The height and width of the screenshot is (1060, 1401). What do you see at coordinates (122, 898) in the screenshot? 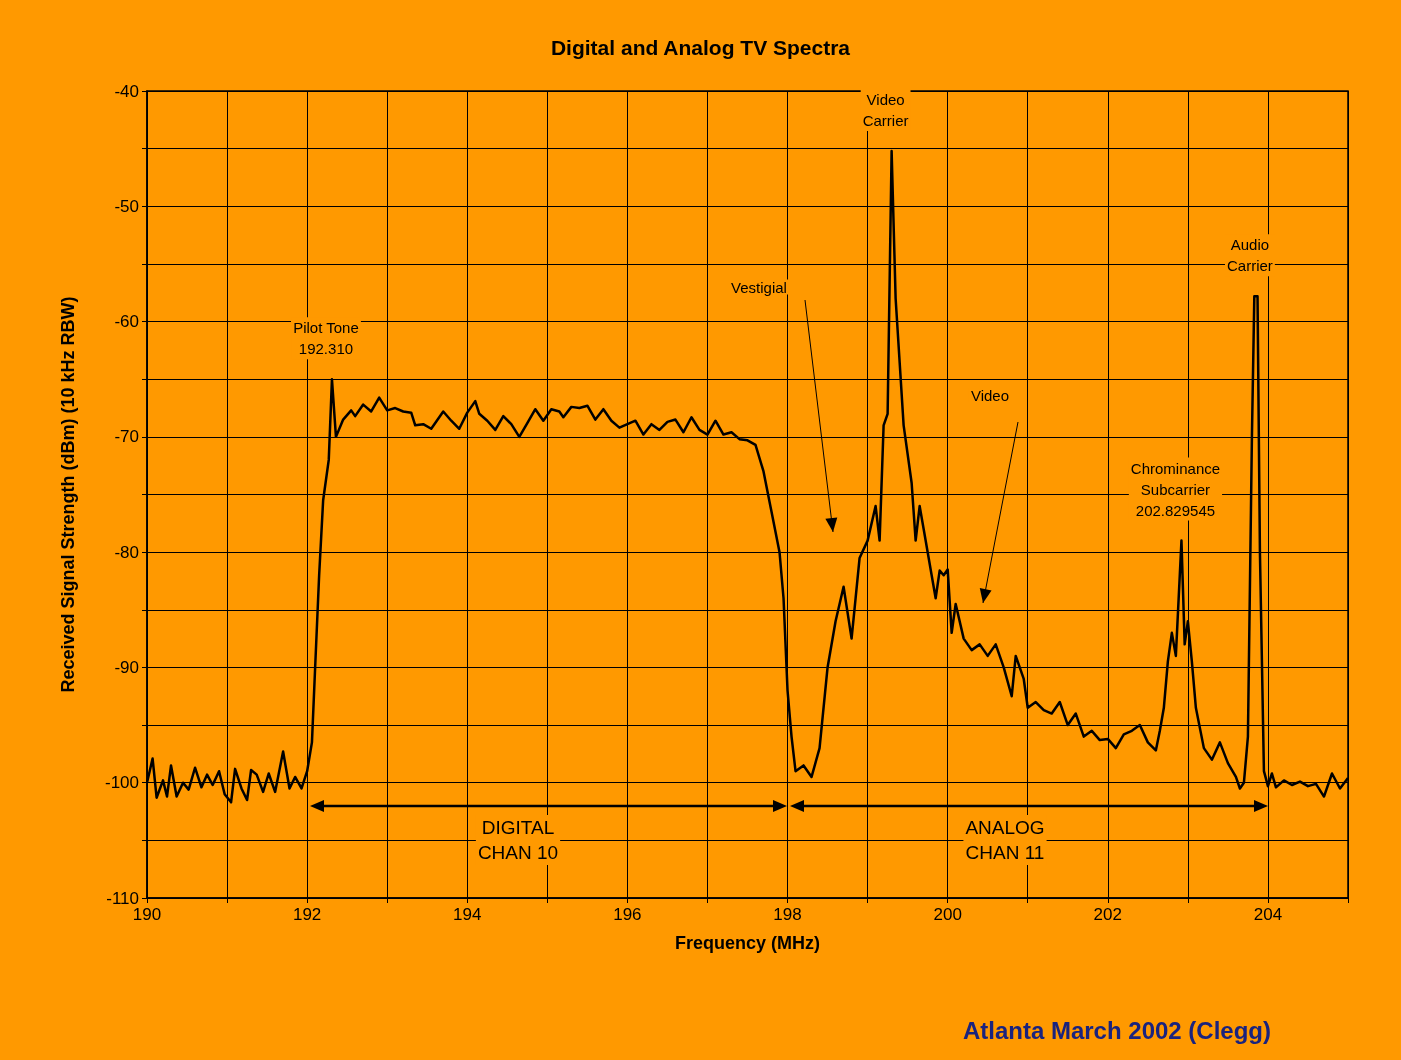
I see `y-tick-label: -110` at bounding box center [122, 898].